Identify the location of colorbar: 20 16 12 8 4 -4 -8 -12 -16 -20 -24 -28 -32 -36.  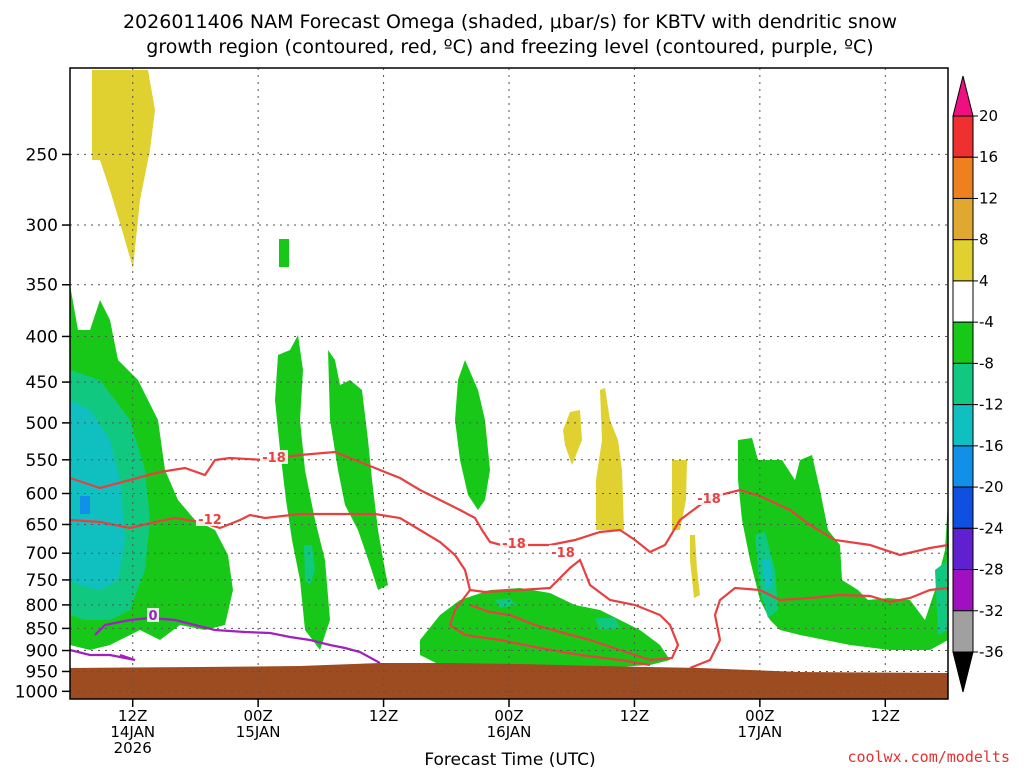
(978, 384).